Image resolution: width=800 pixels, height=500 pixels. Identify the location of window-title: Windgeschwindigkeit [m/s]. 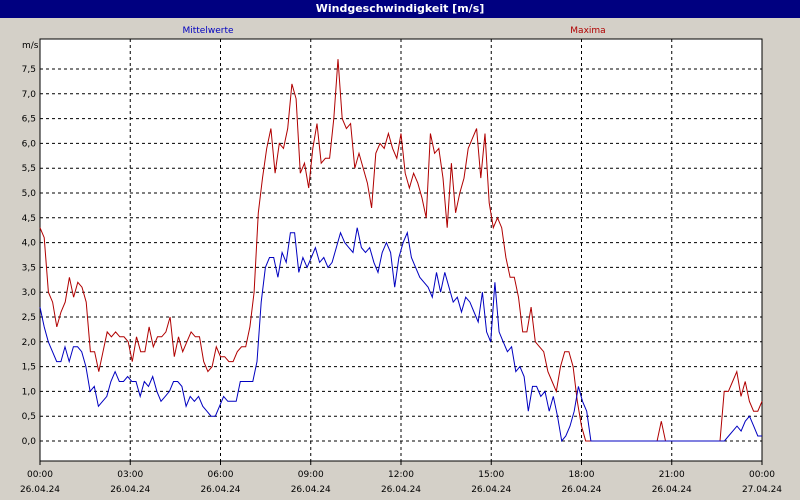
(400, 9).